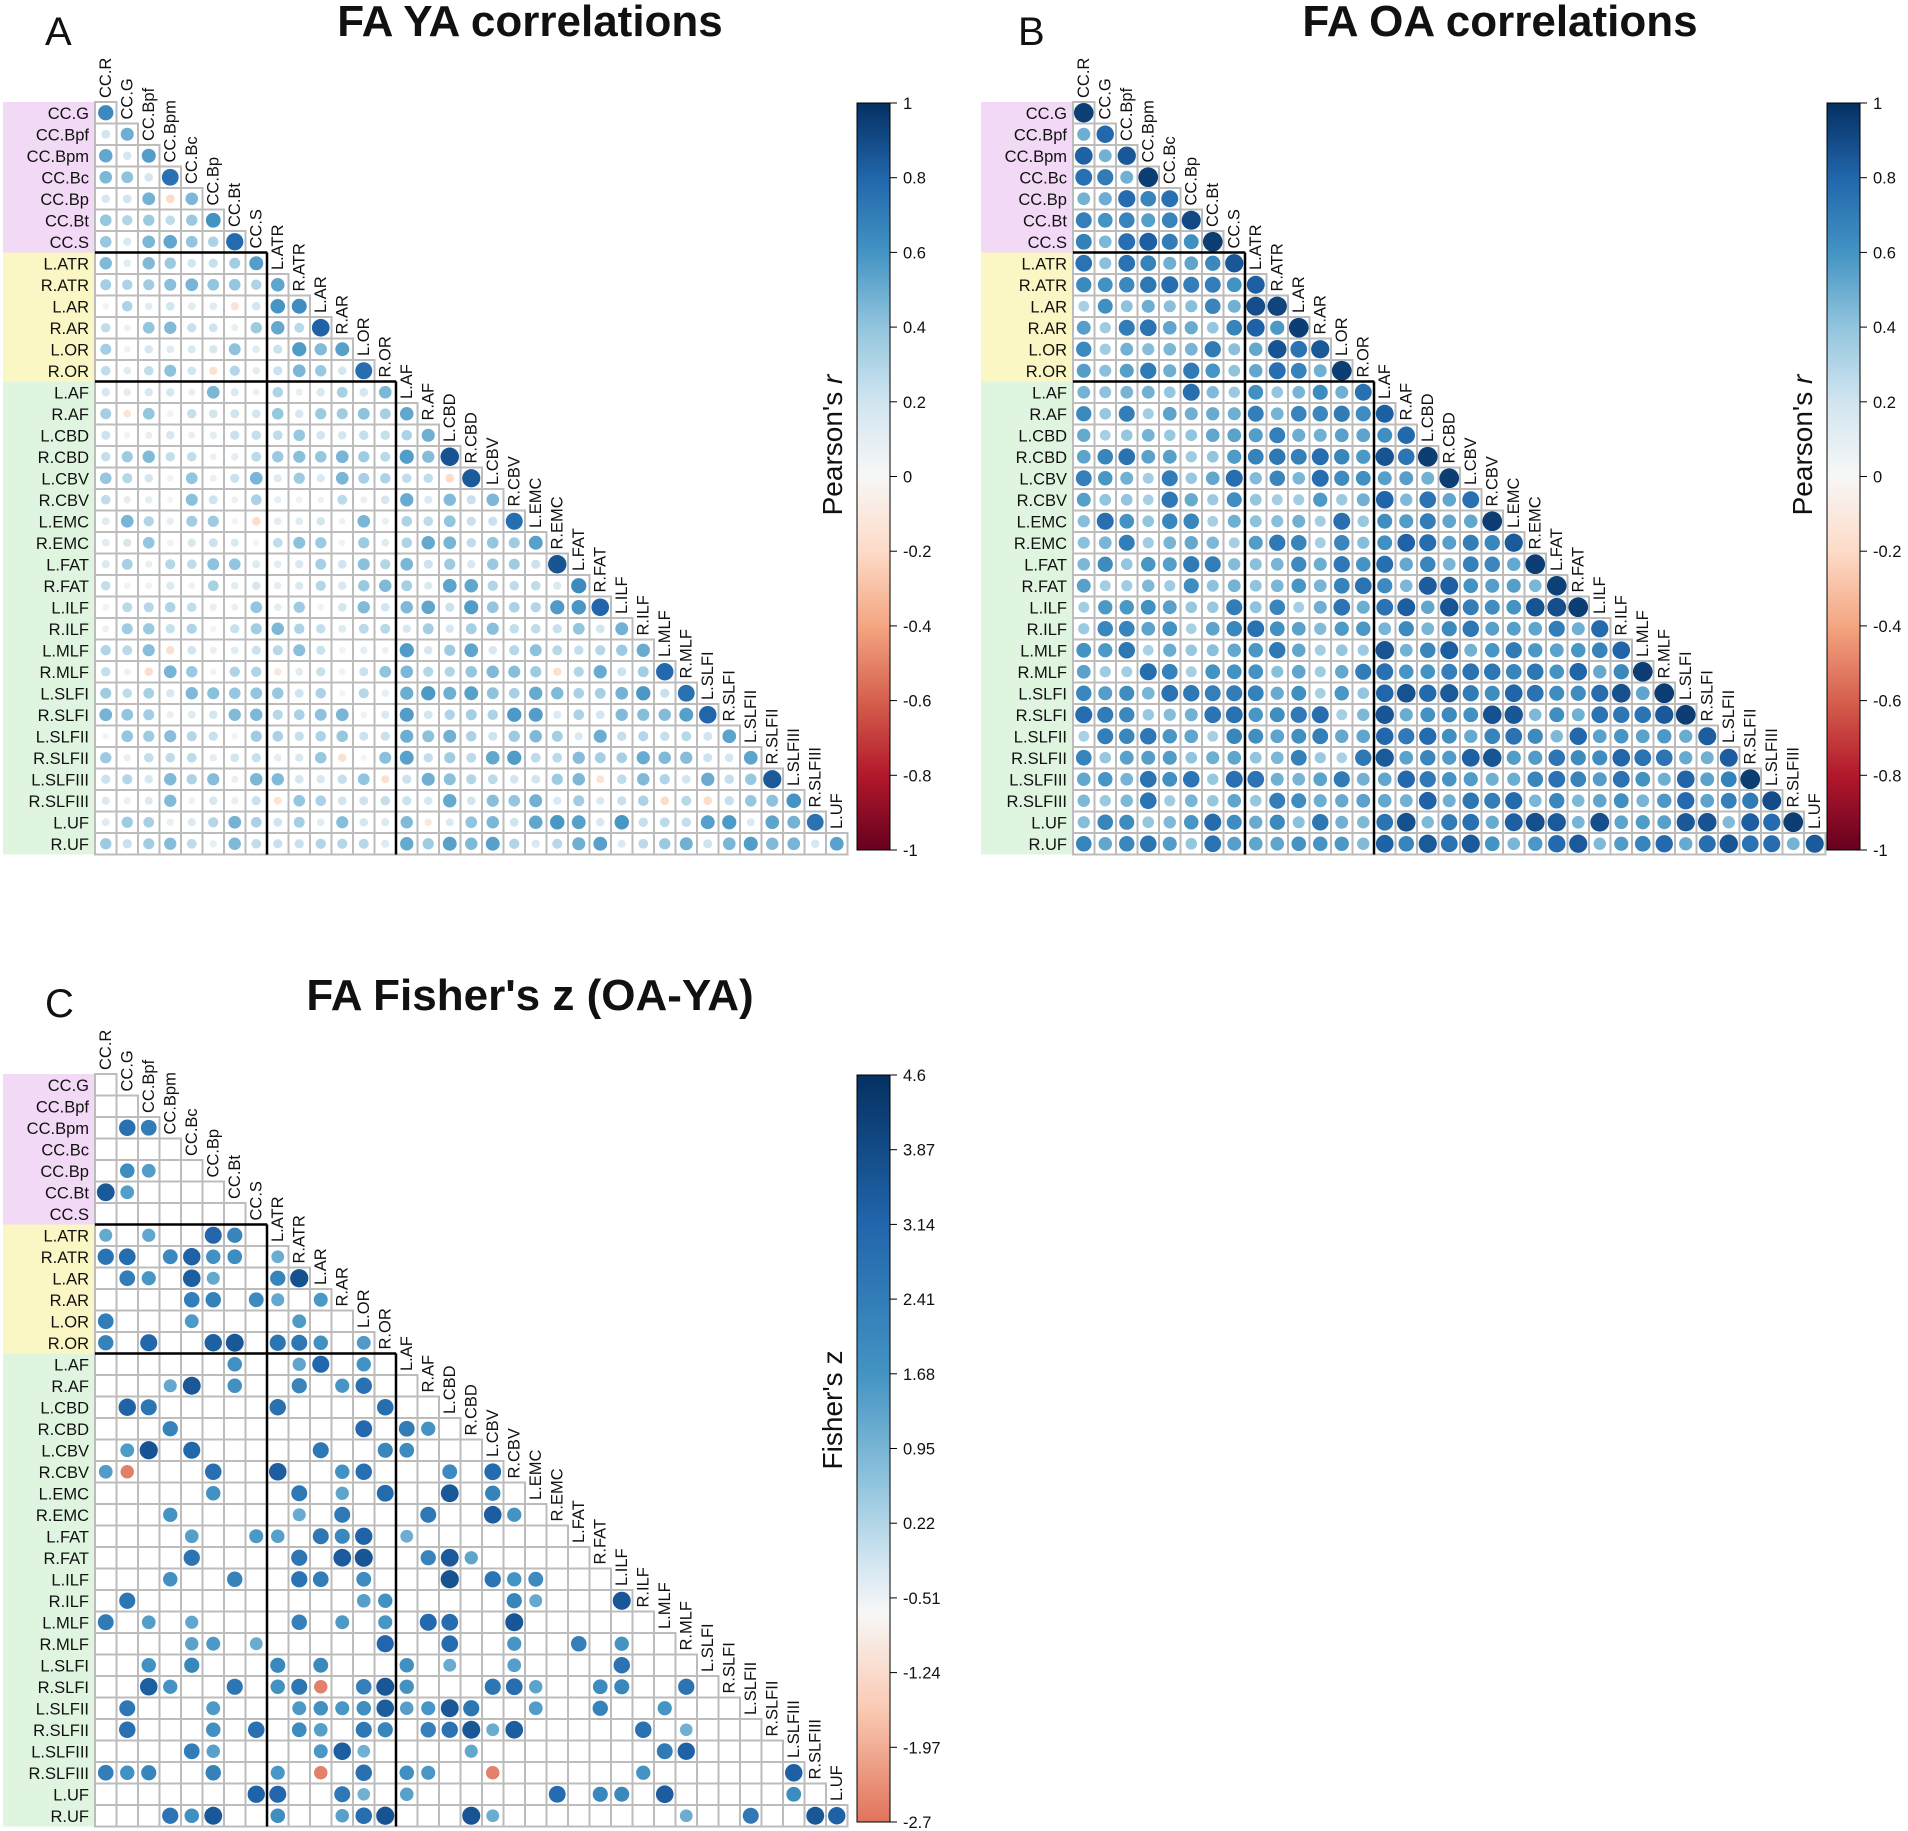 This screenshot has width=1908, height=1831. Describe the element at coordinates (170, 131) in the screenshot. I see `column-label: CC.Bpm` at that location.